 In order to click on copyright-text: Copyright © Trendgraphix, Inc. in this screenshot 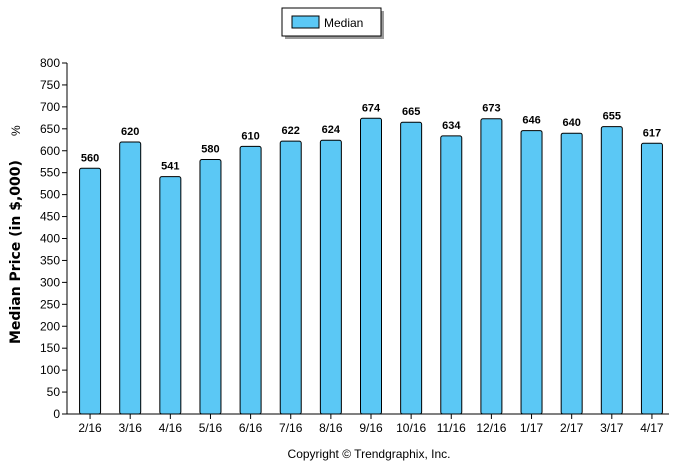, I will do `click(369, 454)`.